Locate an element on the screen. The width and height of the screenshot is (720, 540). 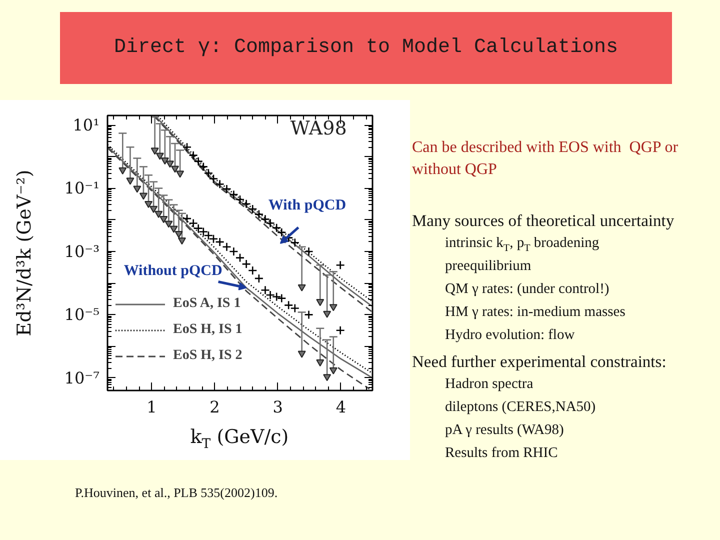
text: Results from RHIC is located at coordinates (501, 453).